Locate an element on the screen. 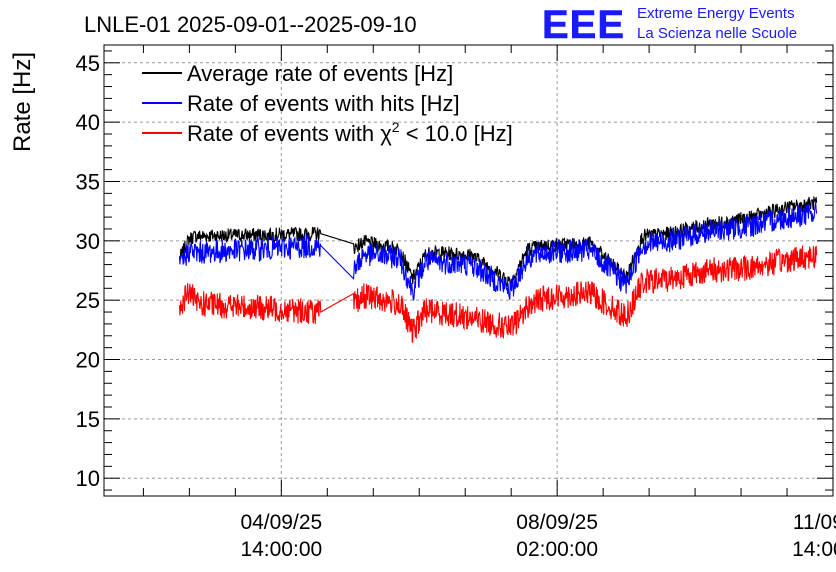 The height and width of the screenshot is (572, 836). legend-chi2-prefix: Rate of events with is located at coordinates (283, 133).